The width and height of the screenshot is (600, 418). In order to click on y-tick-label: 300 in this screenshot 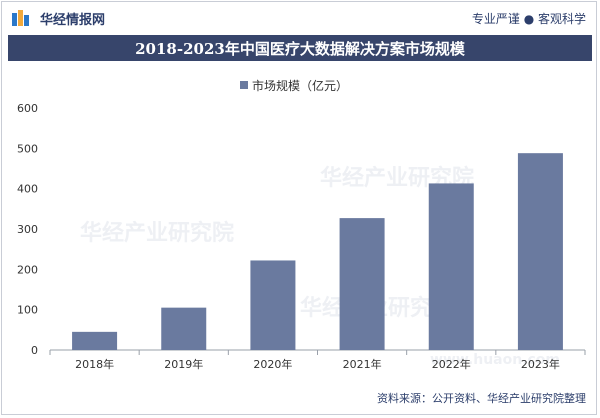, I will do `click(27, 229)`.